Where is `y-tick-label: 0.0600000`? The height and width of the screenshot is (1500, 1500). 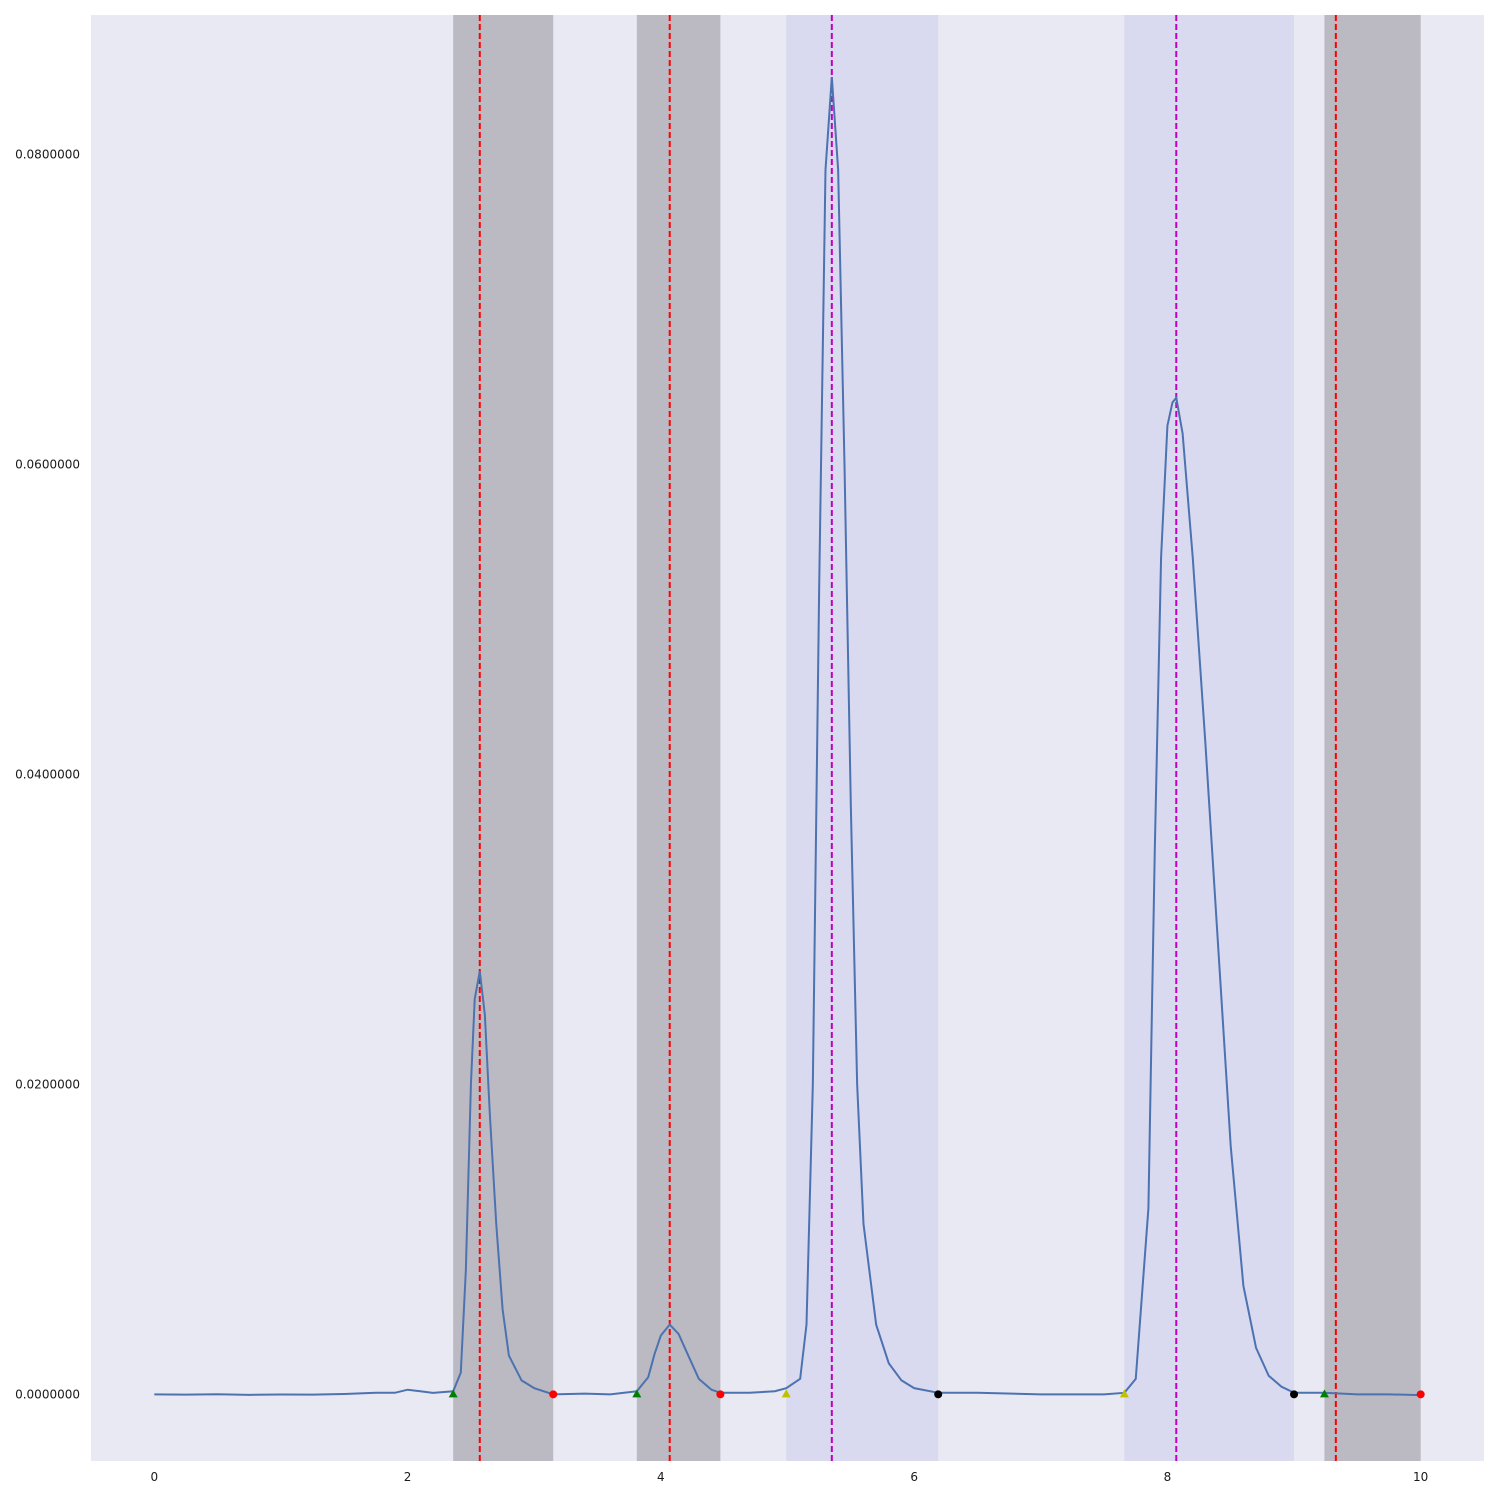 y-tick-label: 0.0600000 is located at coordinates (47, 464).